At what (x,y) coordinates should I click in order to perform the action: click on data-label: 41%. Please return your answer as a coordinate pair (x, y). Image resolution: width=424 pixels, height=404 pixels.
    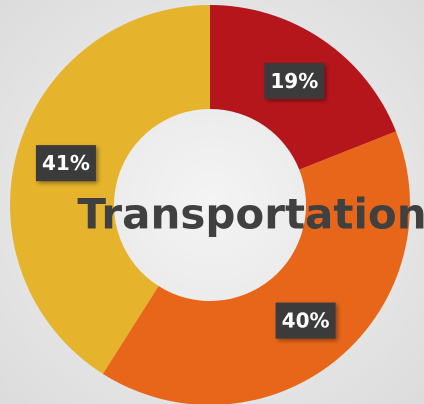
    Looking at the image, I should click on (66, 163).